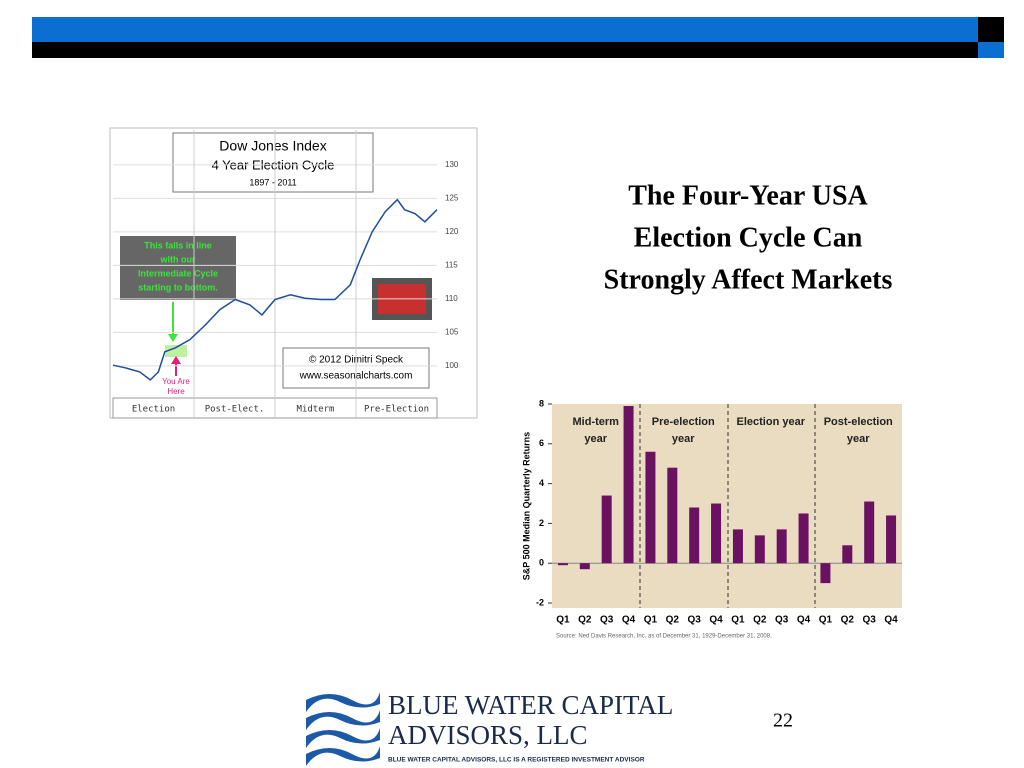 Image resolution: width=1024 pixels, height=768 pixels. I want to click on logo-name: BLUE WATER CAPITAL, so click(530, 705).